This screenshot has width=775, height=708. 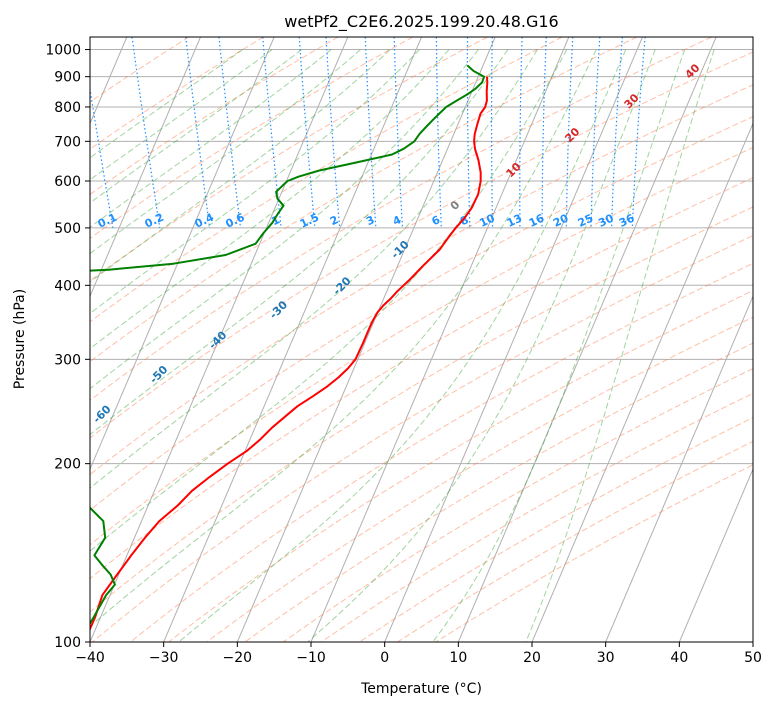 I want to click on x-tick-label: 40, so click(x=679, y=658).